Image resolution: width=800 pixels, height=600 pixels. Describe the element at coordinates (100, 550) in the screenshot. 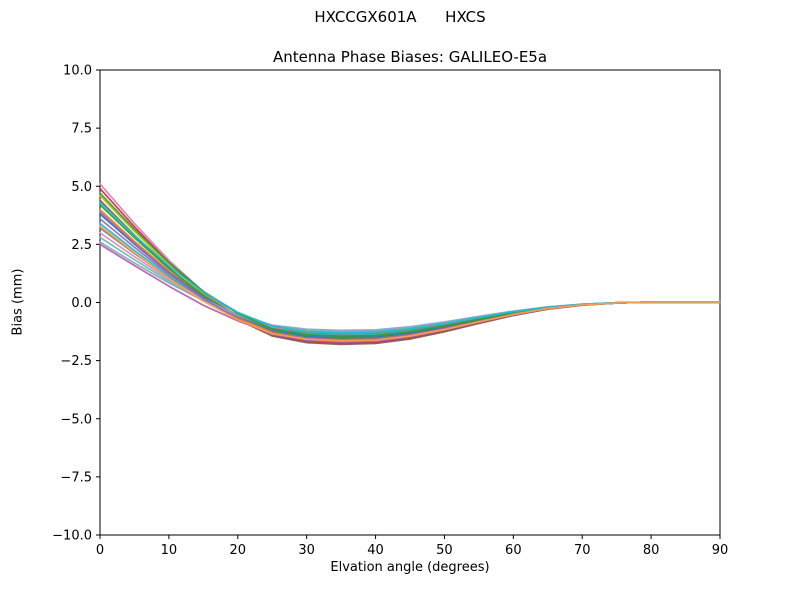

I see `x-tick-label: 0` at that location.